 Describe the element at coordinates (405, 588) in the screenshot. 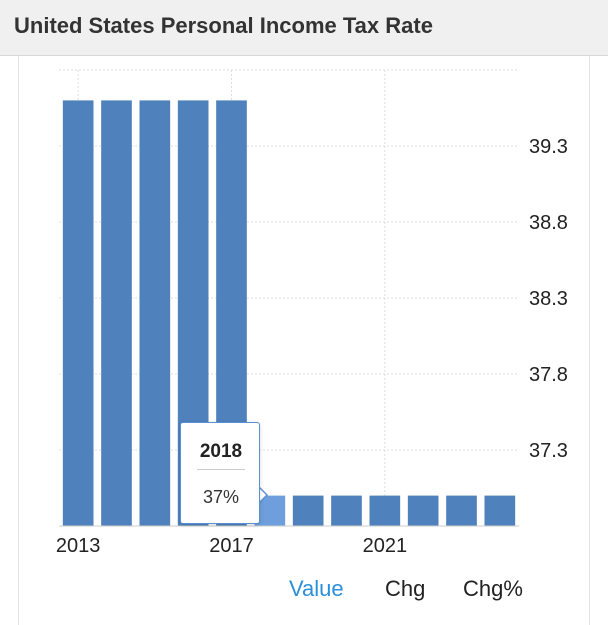

I see `tab-chg: Chg` at that location.